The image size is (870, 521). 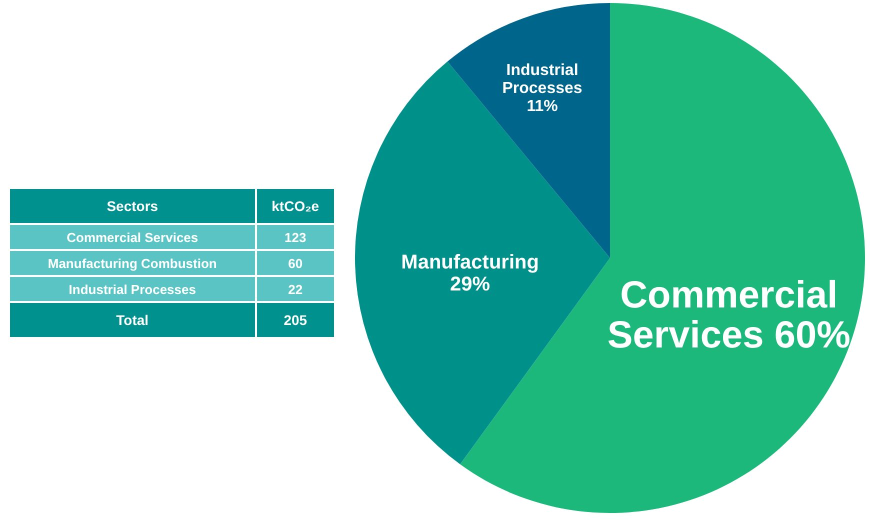 I want to click on data-label: 123, so click(x=295, y=237).